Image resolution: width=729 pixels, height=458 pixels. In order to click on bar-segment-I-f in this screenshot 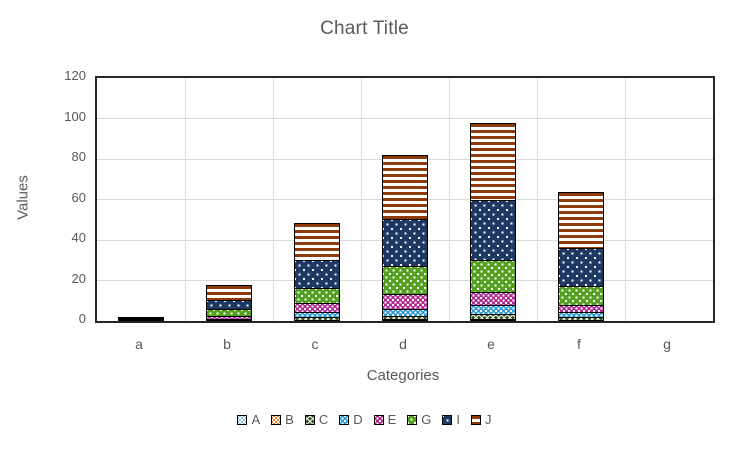, I will do `click(581, 267)`.